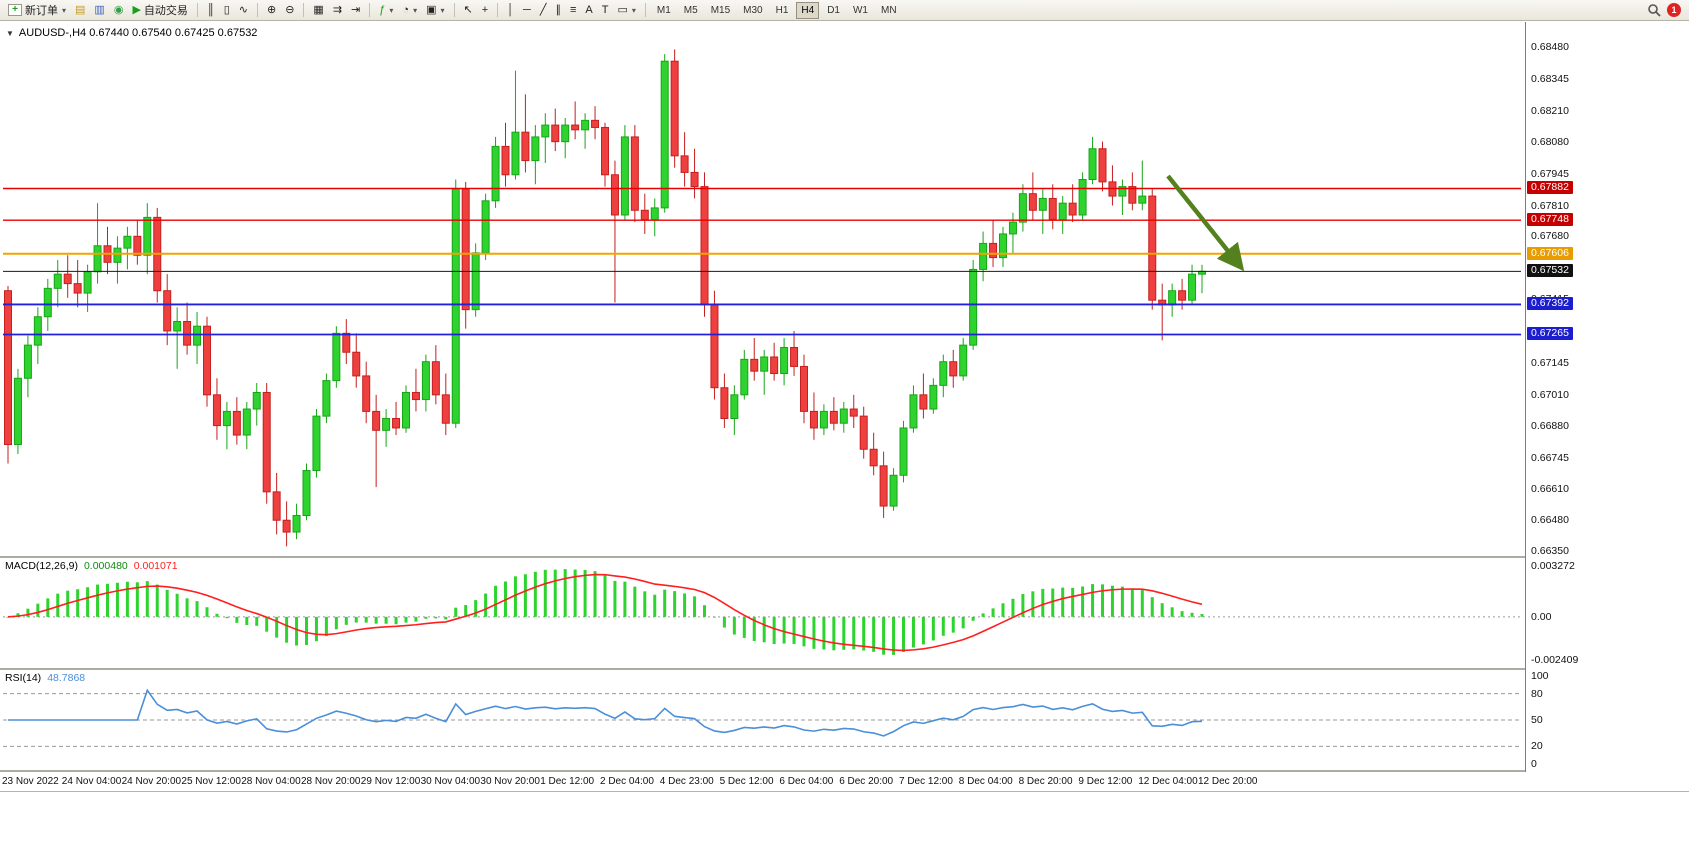  I want to click on periods-icon: ◔ ▾, so click(409, 10).